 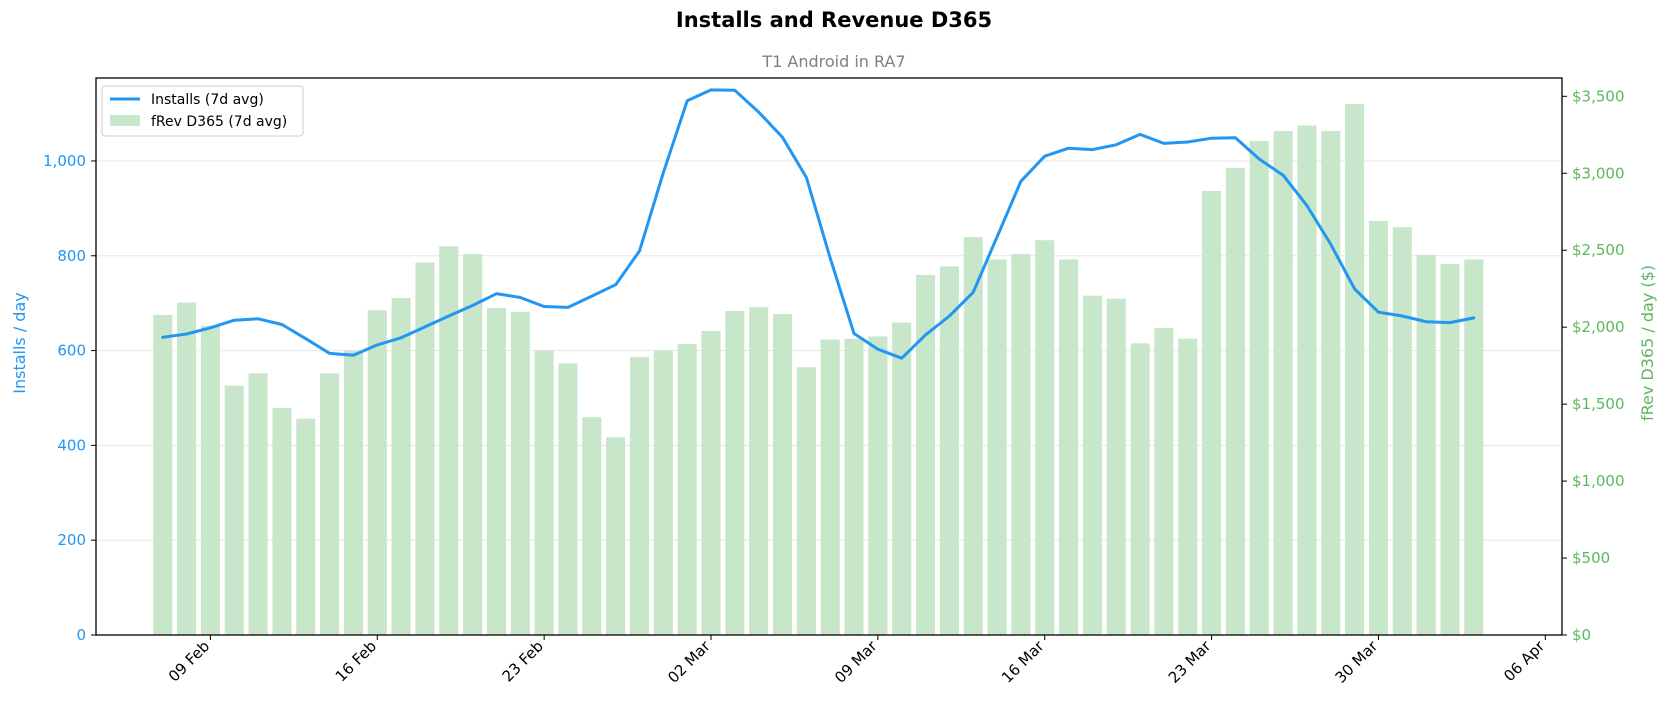 What do you see at coordinates (1190, 662) in the screenshot?
I see `x-tick-label: 23 Mar` at bounding box center [1190, 662].